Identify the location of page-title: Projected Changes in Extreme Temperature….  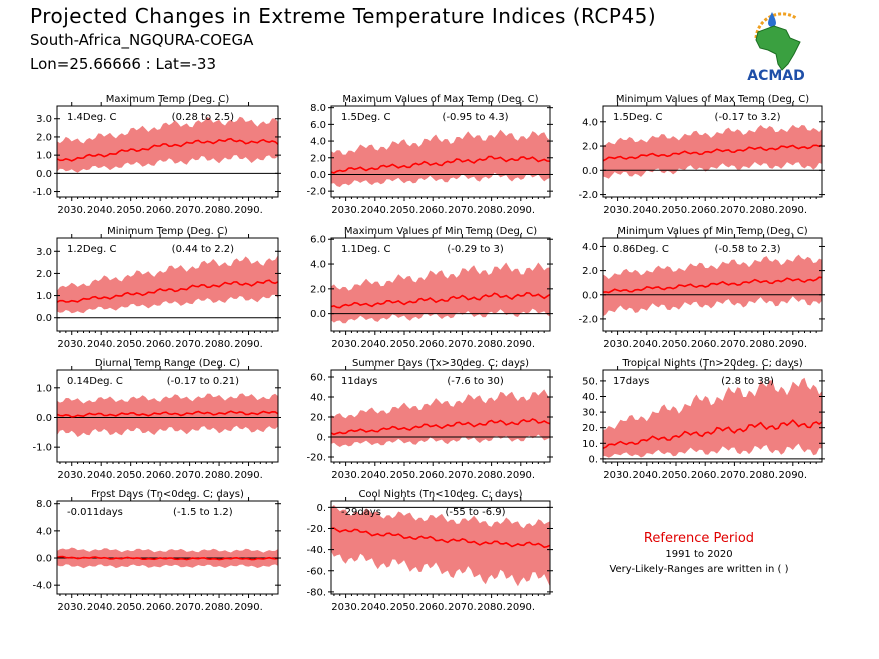
(343, 16).